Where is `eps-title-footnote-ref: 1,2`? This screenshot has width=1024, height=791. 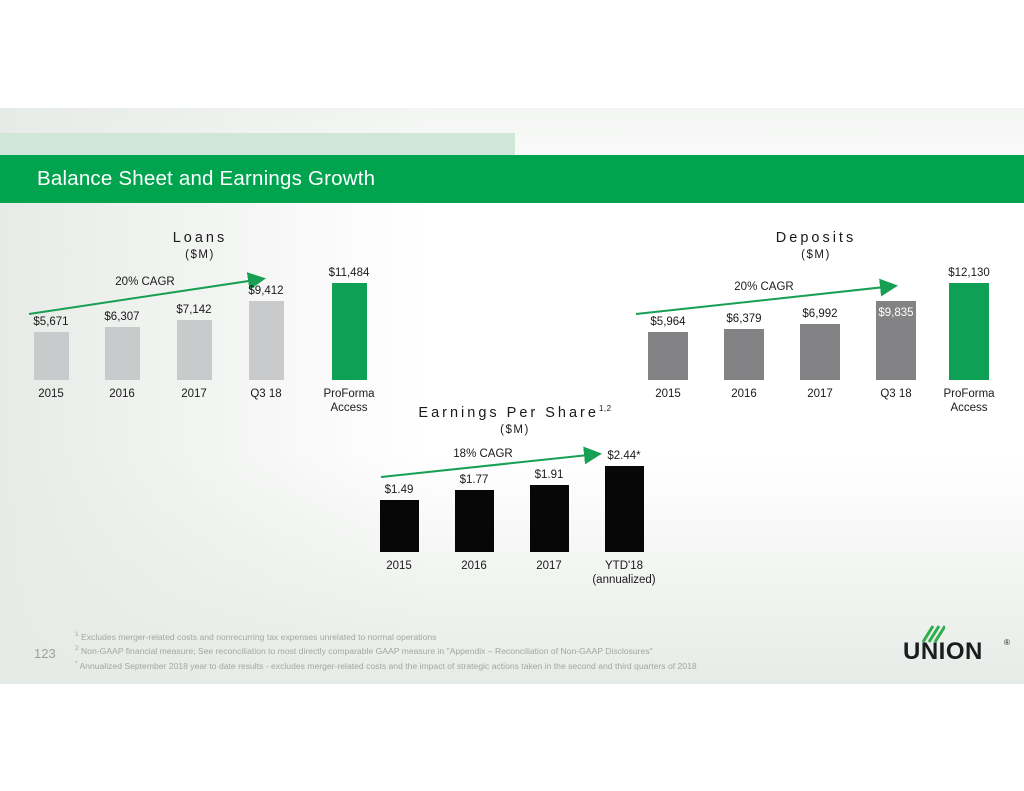
eps-title-footnote-ref: 1,2 is located at coordinates (605, 408).